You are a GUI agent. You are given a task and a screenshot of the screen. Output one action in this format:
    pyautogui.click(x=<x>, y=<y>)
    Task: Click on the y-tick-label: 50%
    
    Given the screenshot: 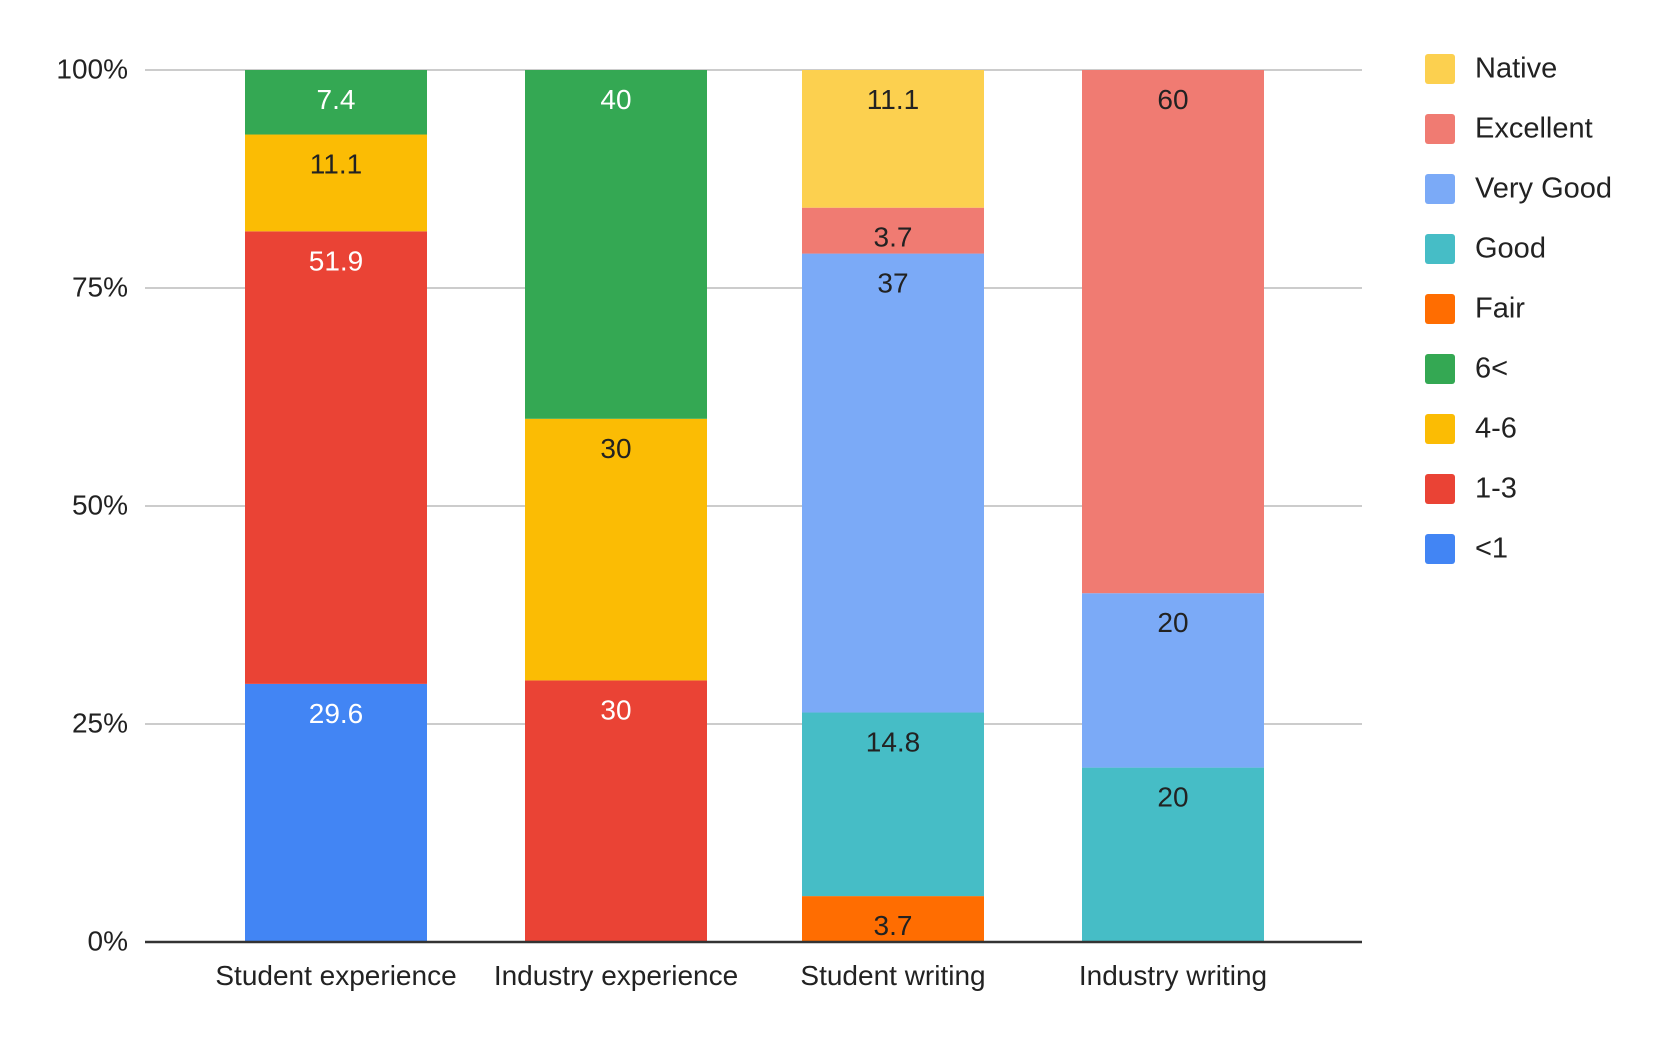 What is the action you would take?
    pyautogui.click(x=100, y=504)
    